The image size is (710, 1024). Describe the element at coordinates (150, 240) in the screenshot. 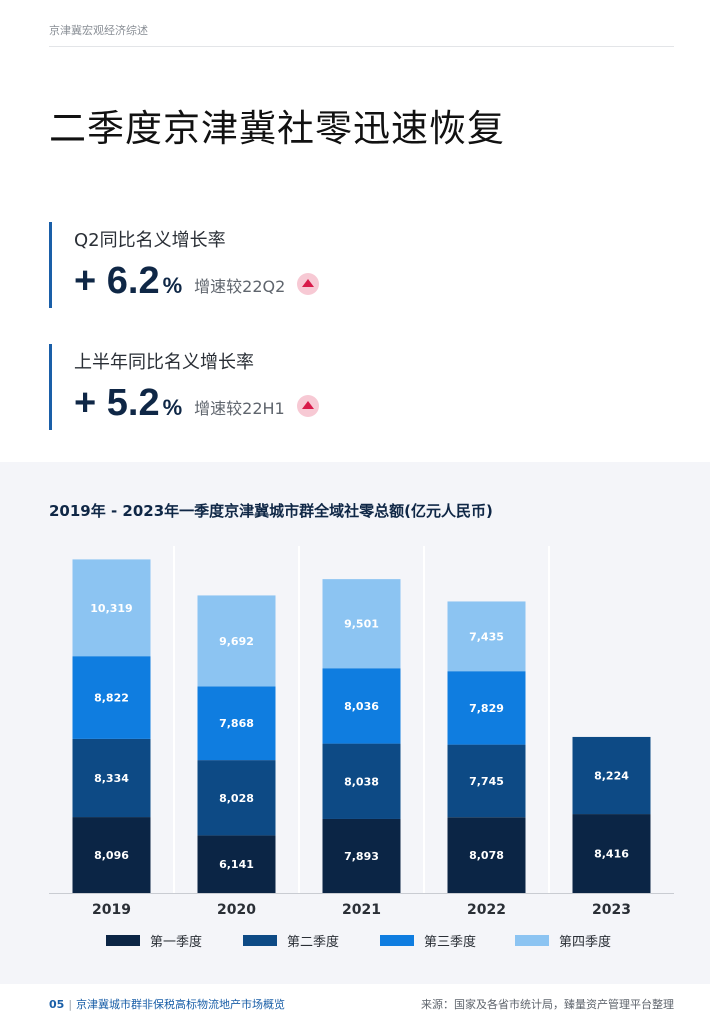

I see `kpi-label: Q2同比名义增长率` at that location.